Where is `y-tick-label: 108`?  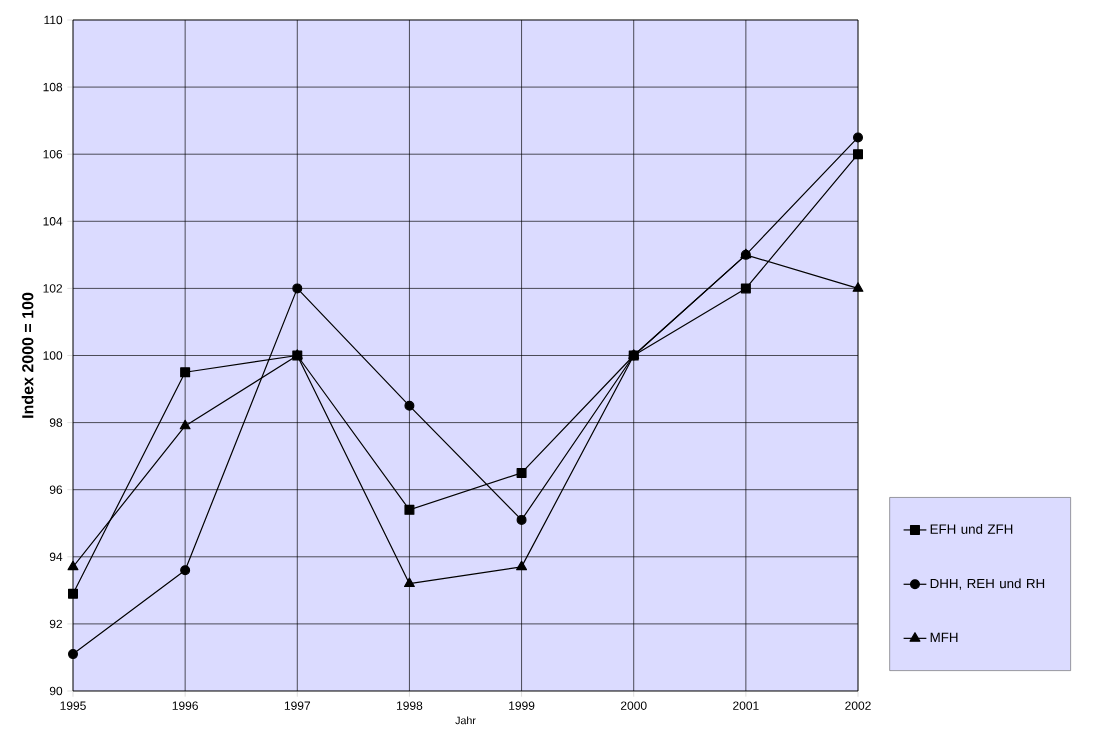
y-tick-label: 108 is located at coordinates (53, 87).